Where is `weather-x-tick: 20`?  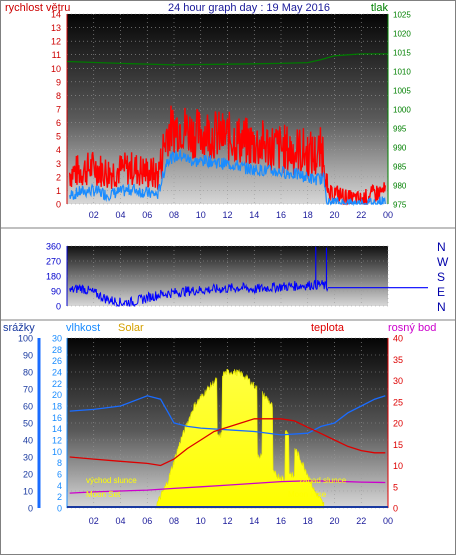 weather-x-tick: 20 is located at coordinates (334, 521).